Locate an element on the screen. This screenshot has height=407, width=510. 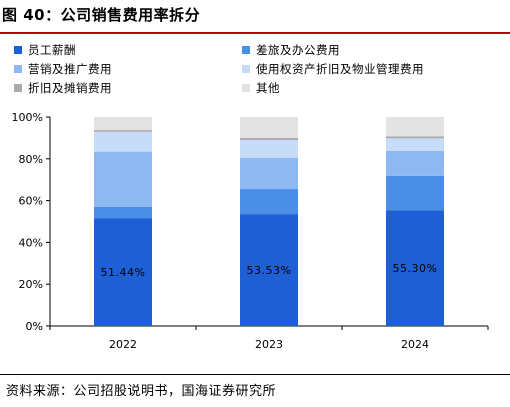
y-tick-label: 80% is located at coordinates (31, 159).